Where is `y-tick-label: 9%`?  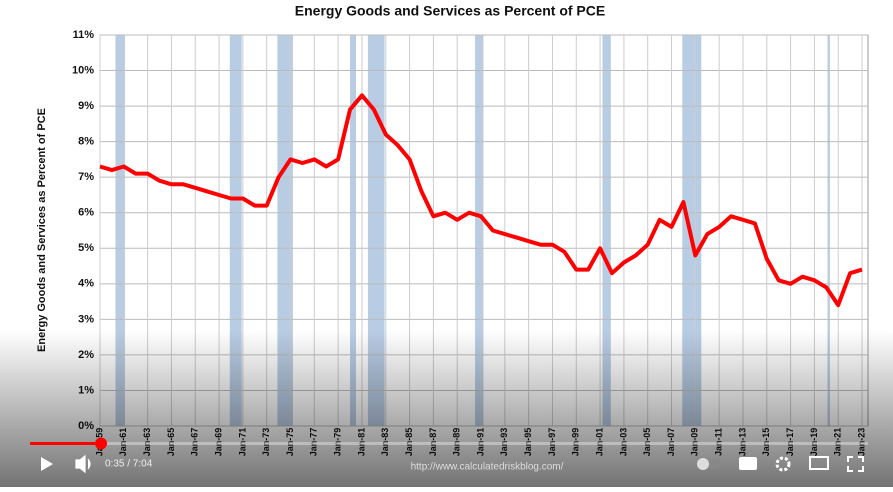 y-tick-label: 9% is located at coordinates (86, 106).